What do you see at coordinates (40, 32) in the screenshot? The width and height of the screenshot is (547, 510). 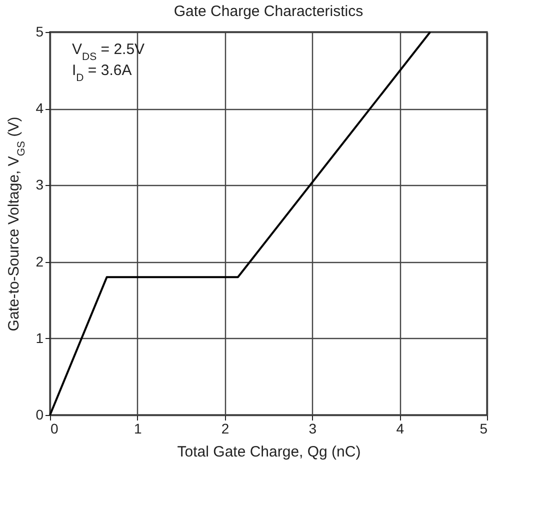 I see `y-tick-label: 5` at bounding box center [40, 32].